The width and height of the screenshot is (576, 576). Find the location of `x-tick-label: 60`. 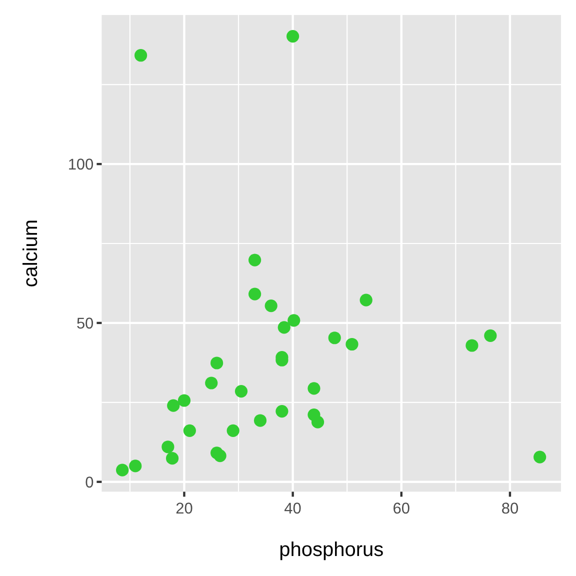

x-tick-label: 60 is located at coordinates (401, 509).